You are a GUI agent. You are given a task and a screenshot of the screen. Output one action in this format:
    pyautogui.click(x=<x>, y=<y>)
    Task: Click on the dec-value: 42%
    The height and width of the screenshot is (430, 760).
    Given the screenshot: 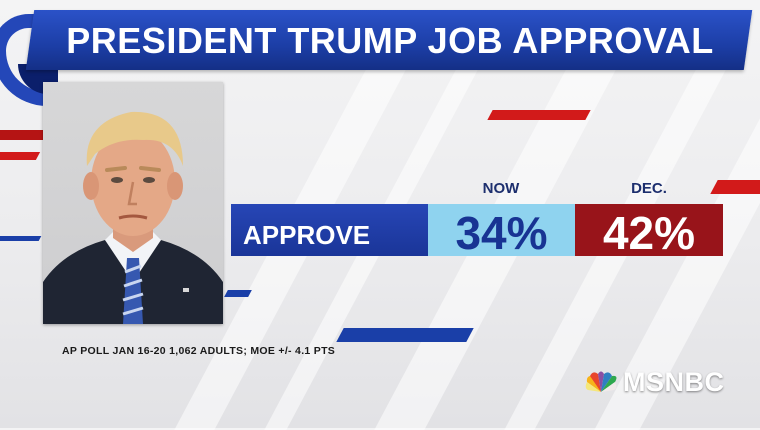 What is the action you would take?
    pyautogui.click(x=649, y=233)
    